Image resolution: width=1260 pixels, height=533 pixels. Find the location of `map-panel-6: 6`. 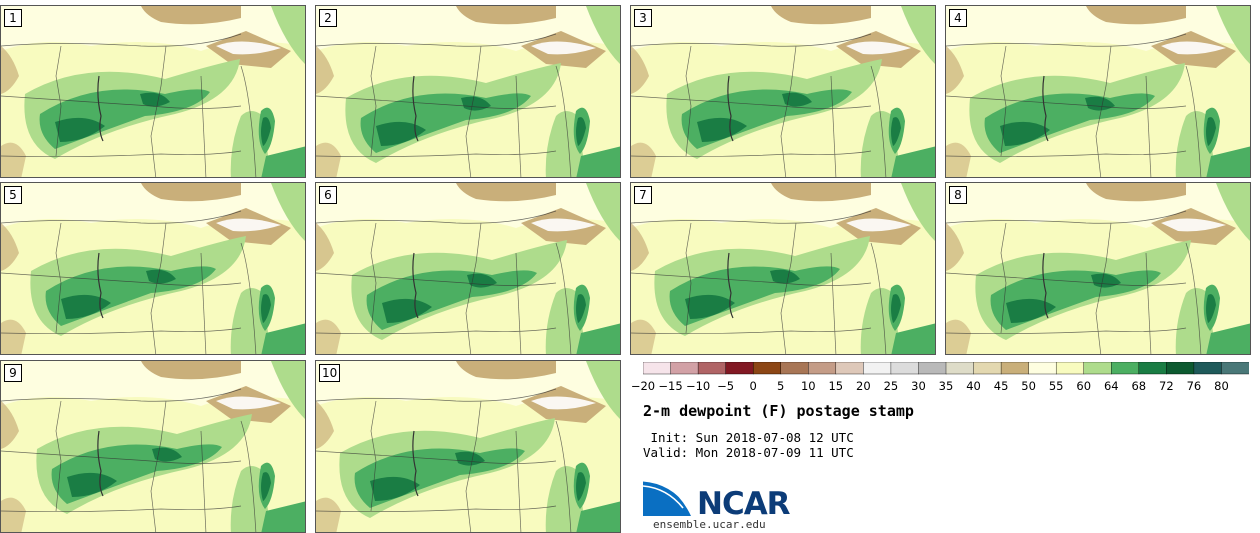

map-panel-6: 6 is located at coordinates (468, 268).